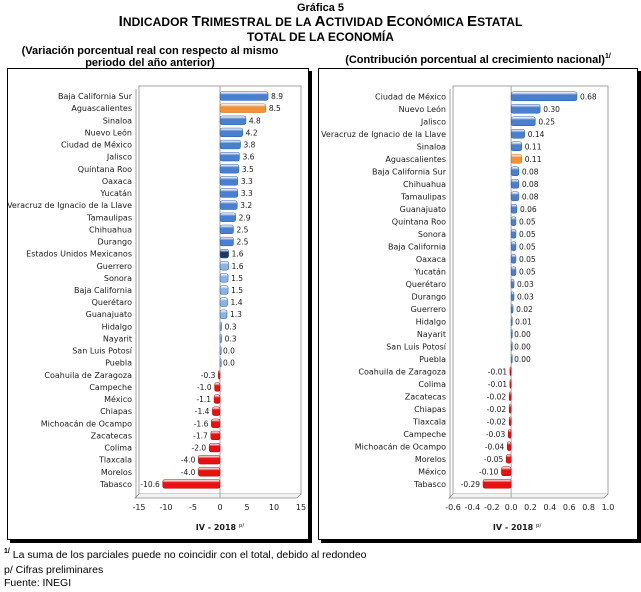 The height and width of the screenshot is (592, 641). Describe the element at coordinates (117, 120) in the screenshot. I see `category-label: Sinaloa` at that location.